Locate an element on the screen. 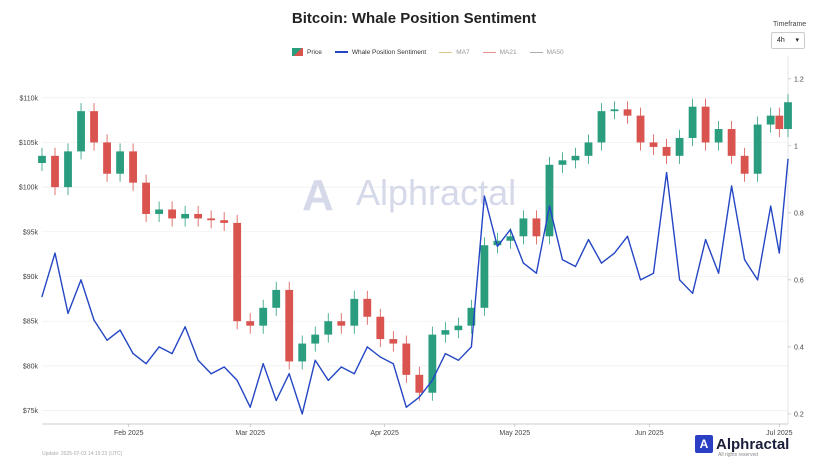 This screenshot has height=466, width=828. timeframe-select: 4h ▾ is located at coordinates (788, 40).